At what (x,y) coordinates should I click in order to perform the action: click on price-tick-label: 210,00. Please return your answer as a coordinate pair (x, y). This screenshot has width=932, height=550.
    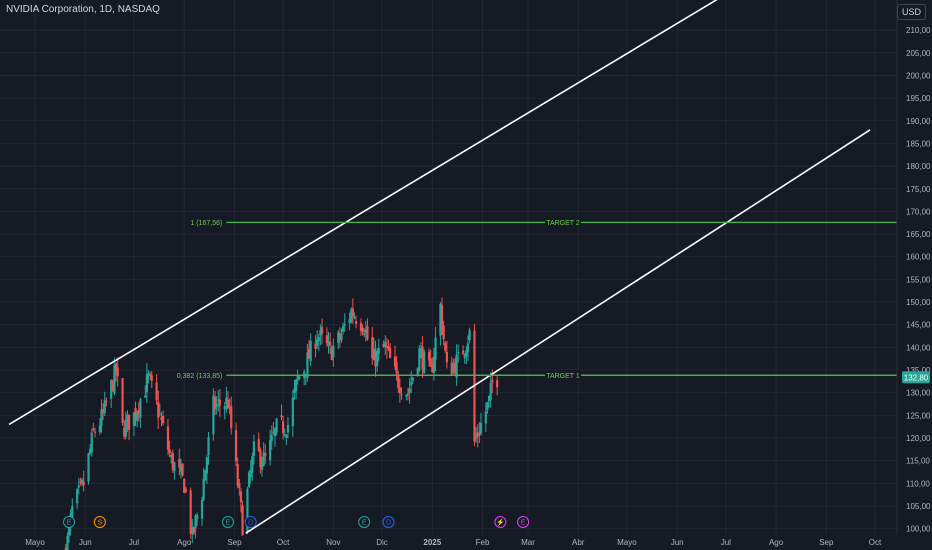
    Looking at the image, I should click on (918, 30).